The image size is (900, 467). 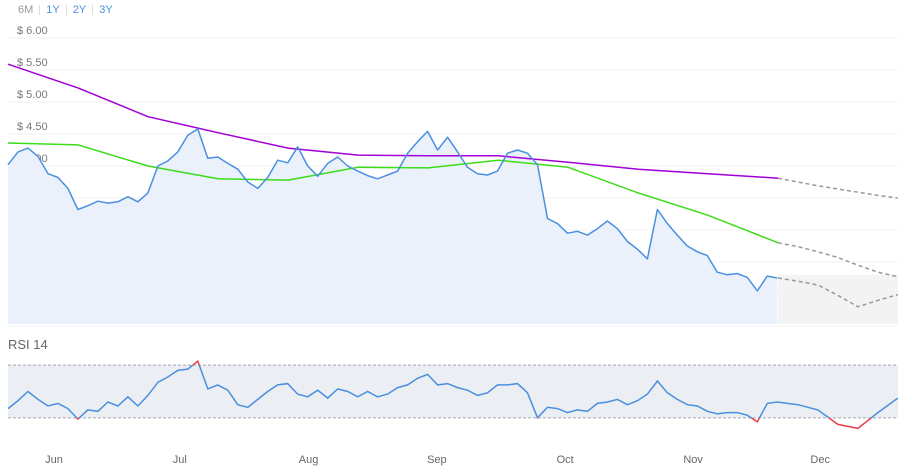 I want to click on forecast-region, so click(x=837, y=299).